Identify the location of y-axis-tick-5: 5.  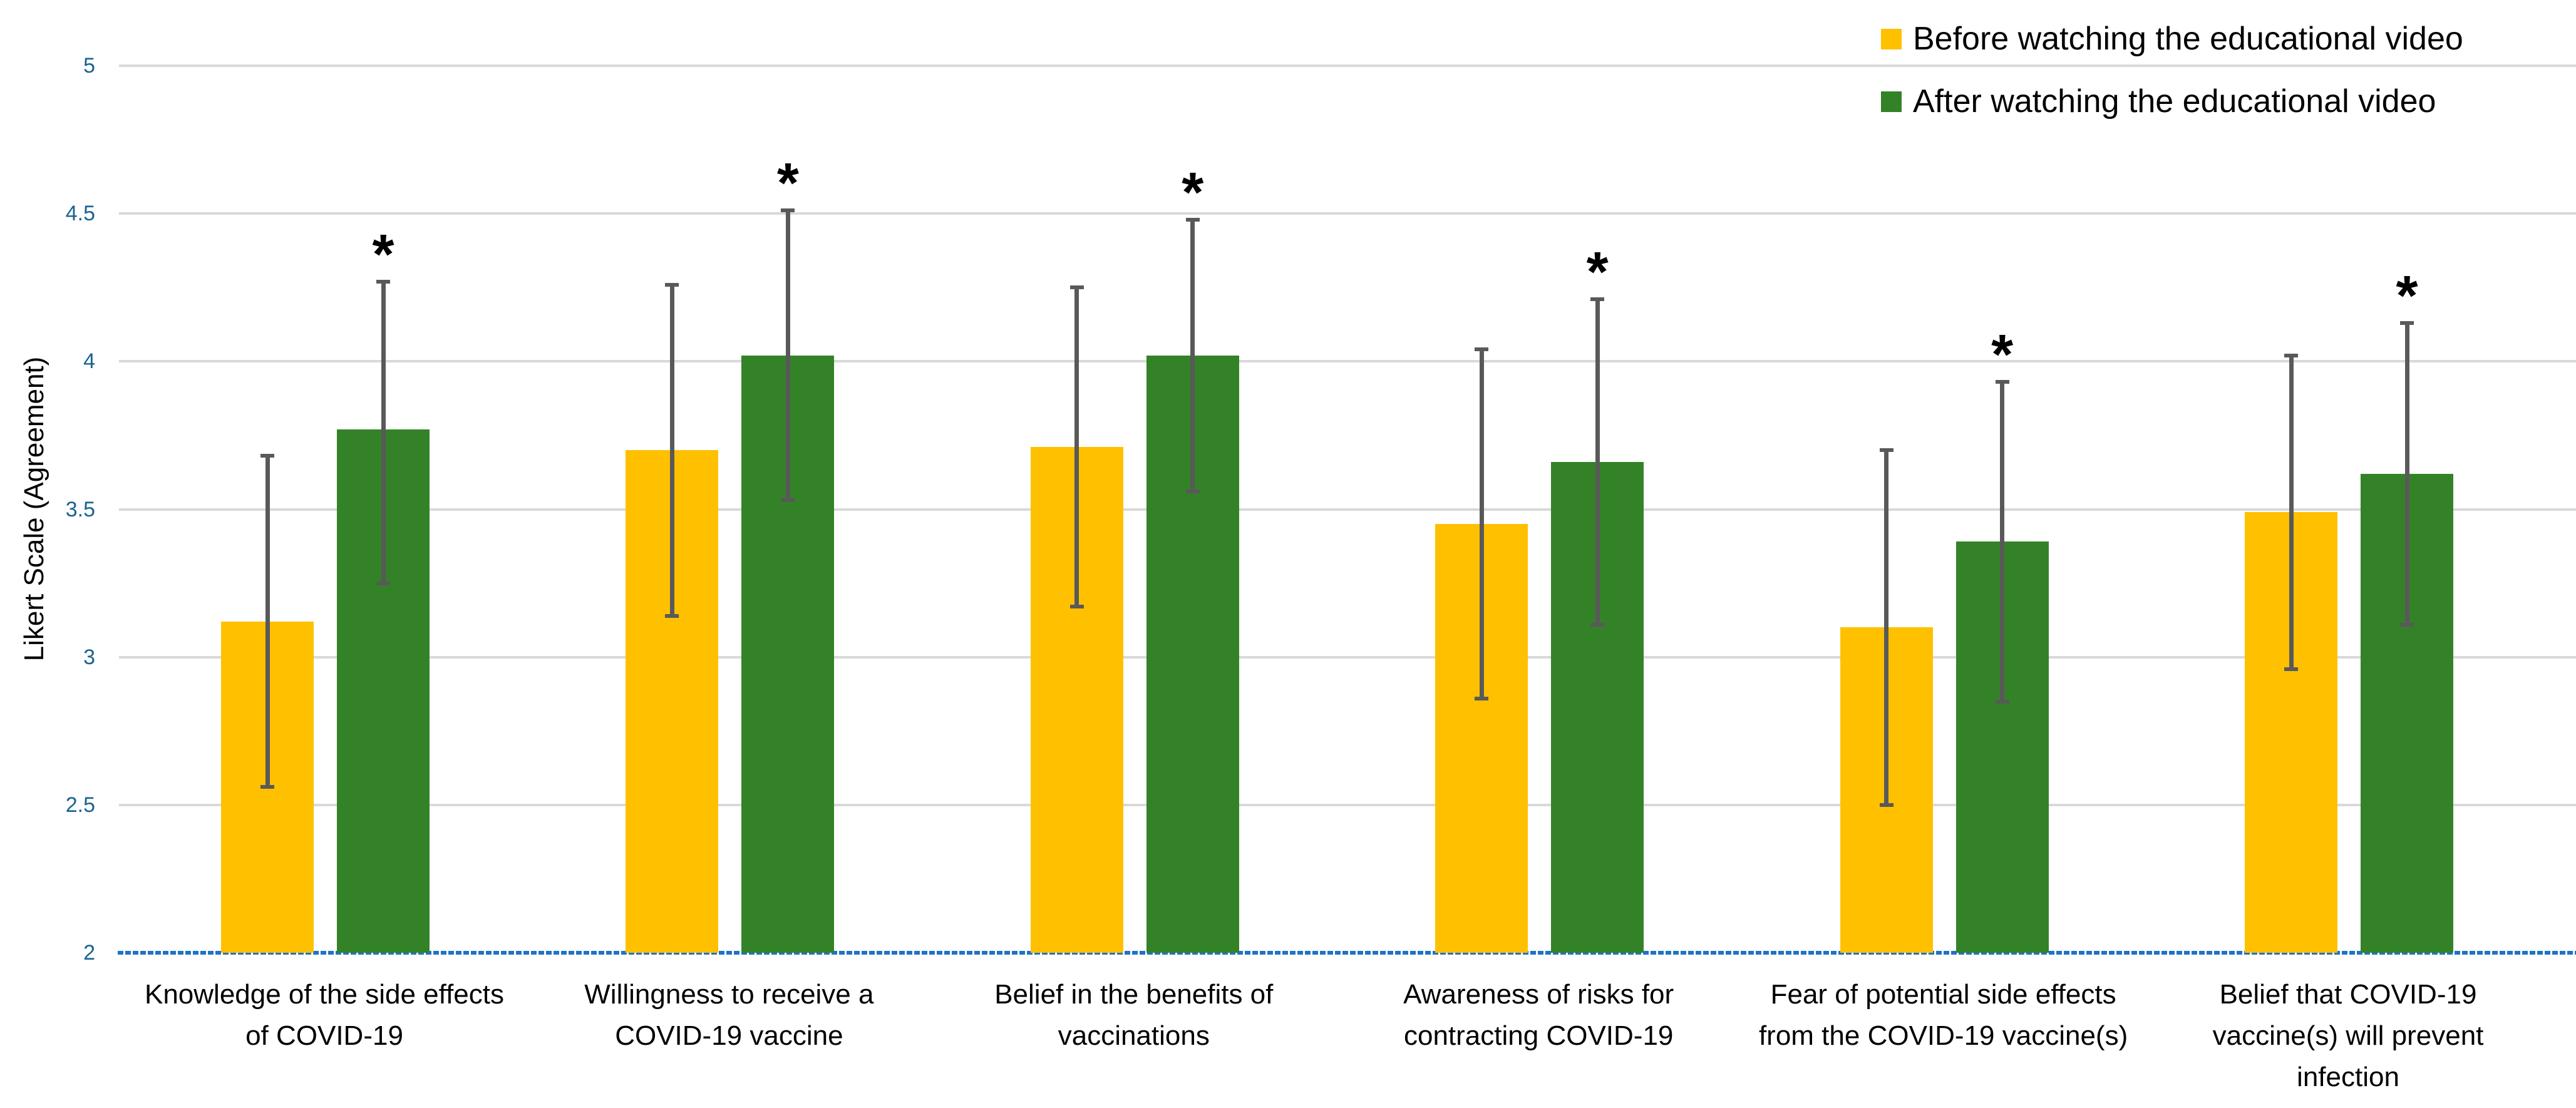
(89, 66).